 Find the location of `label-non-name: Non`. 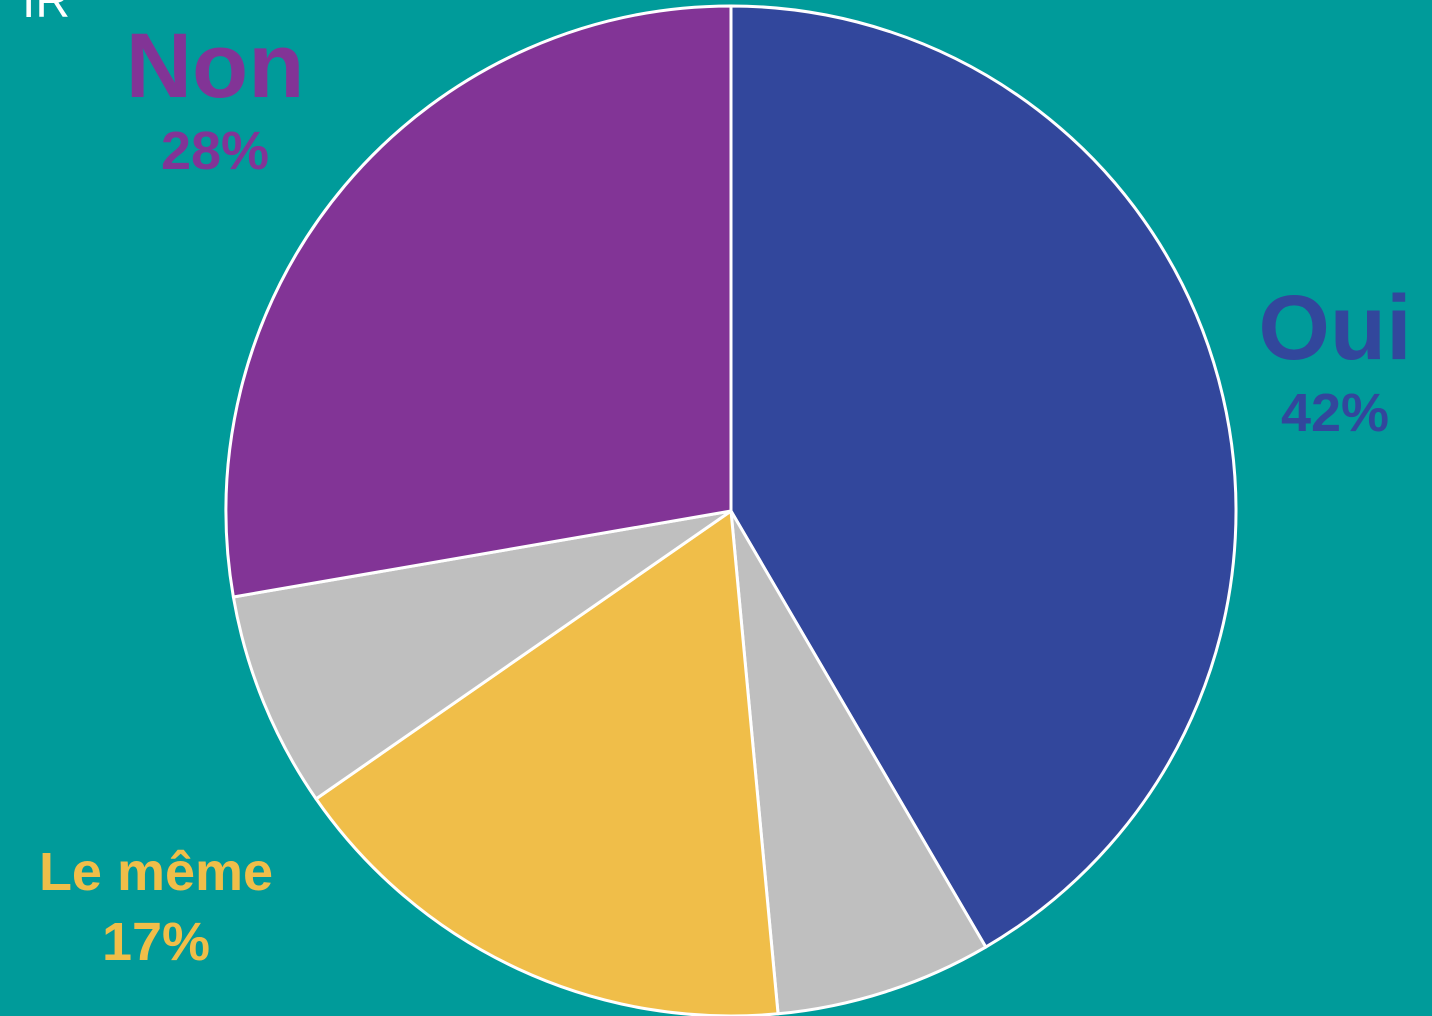

label-non-name: Non is located at coordinates (215, 66).